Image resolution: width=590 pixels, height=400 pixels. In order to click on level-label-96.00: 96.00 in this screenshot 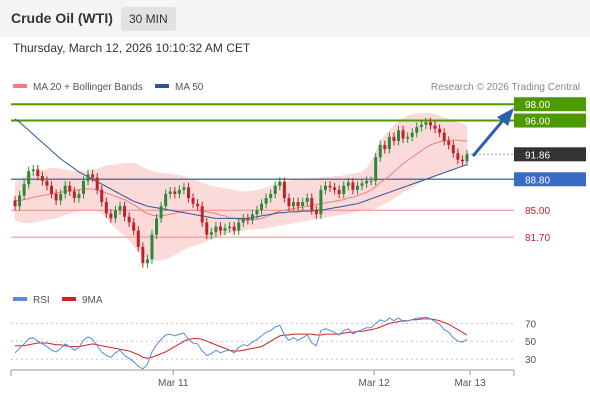, I will do `click(537, 122)`.